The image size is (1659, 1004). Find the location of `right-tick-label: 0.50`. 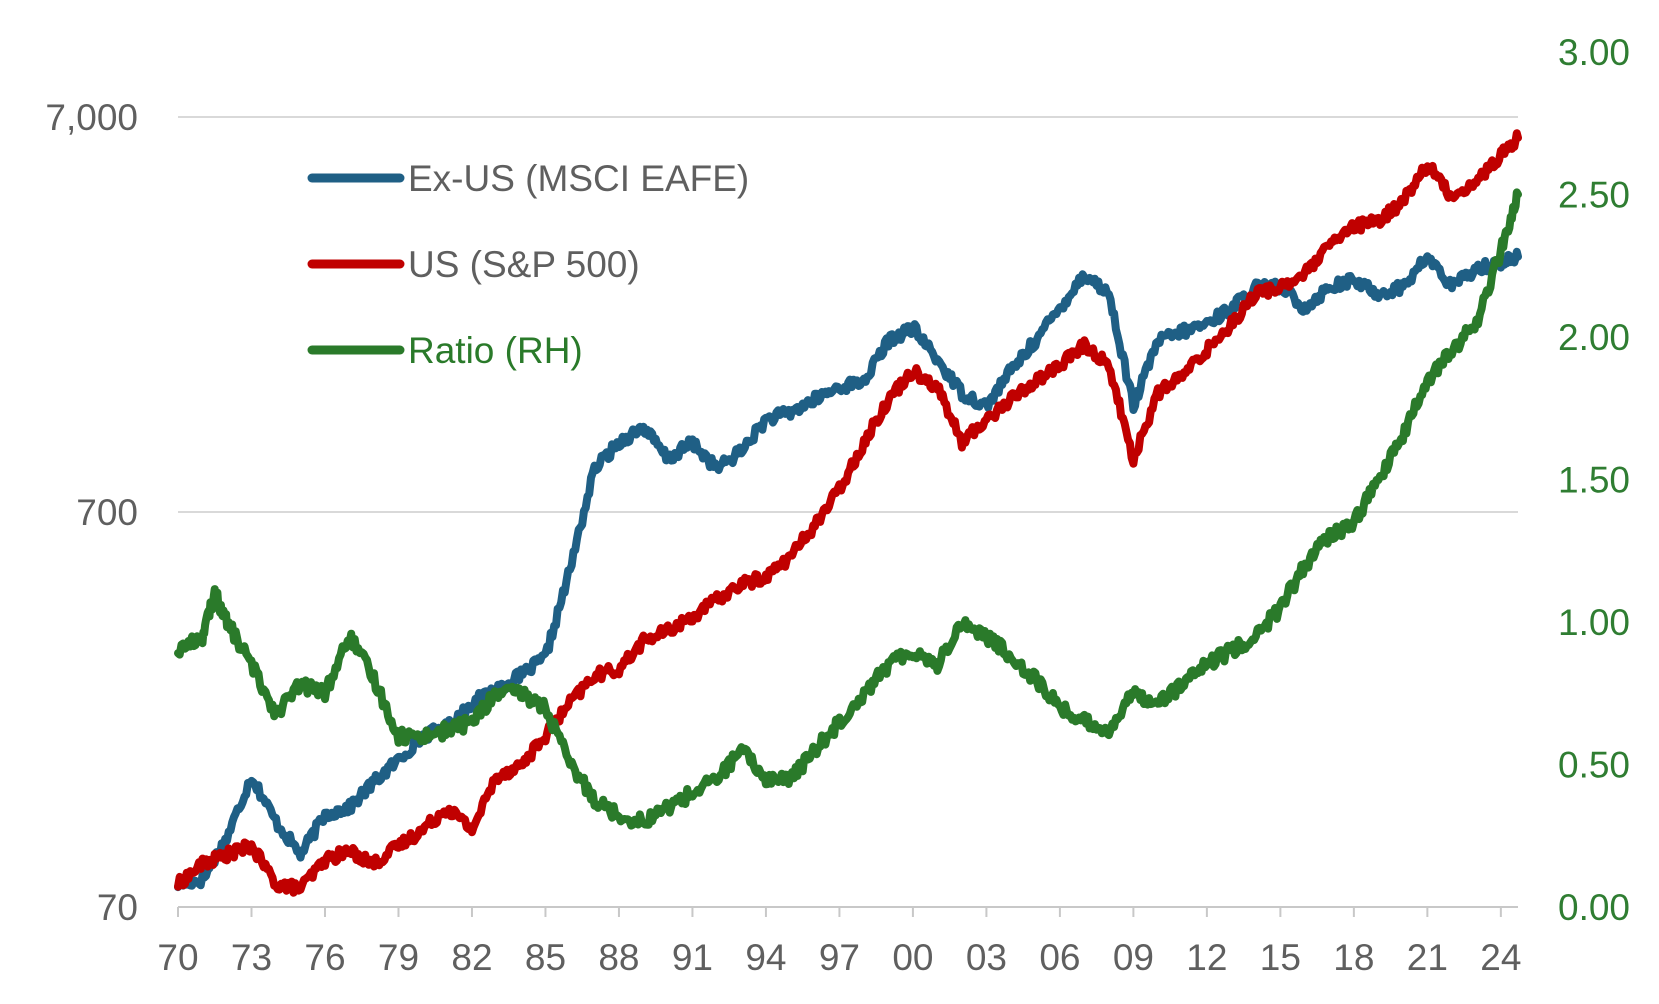

right-tick-label: 0.50 is located at coordinates (1594, 765).